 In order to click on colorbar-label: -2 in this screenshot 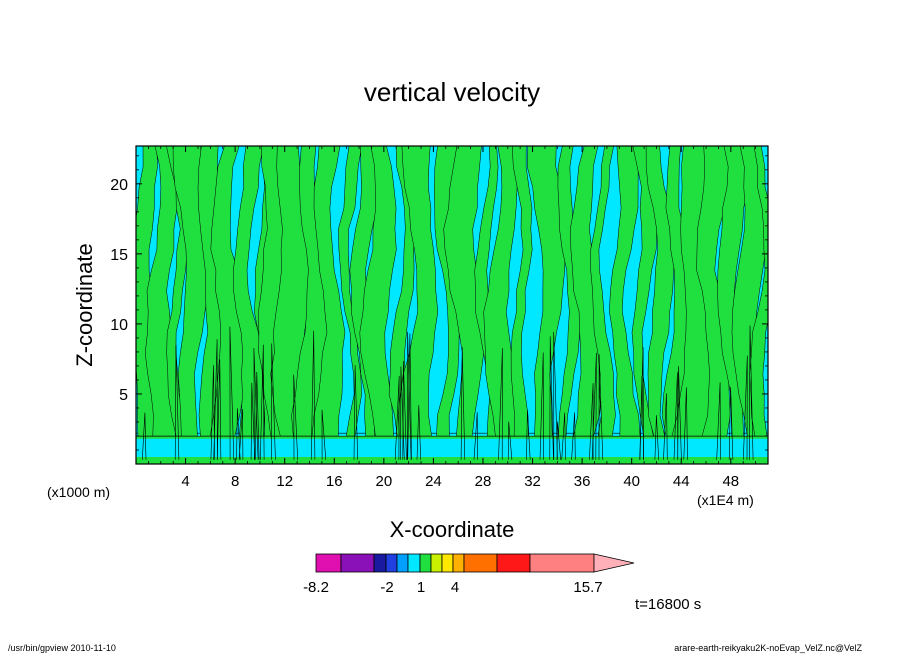, I will do `click(386, 587)`.